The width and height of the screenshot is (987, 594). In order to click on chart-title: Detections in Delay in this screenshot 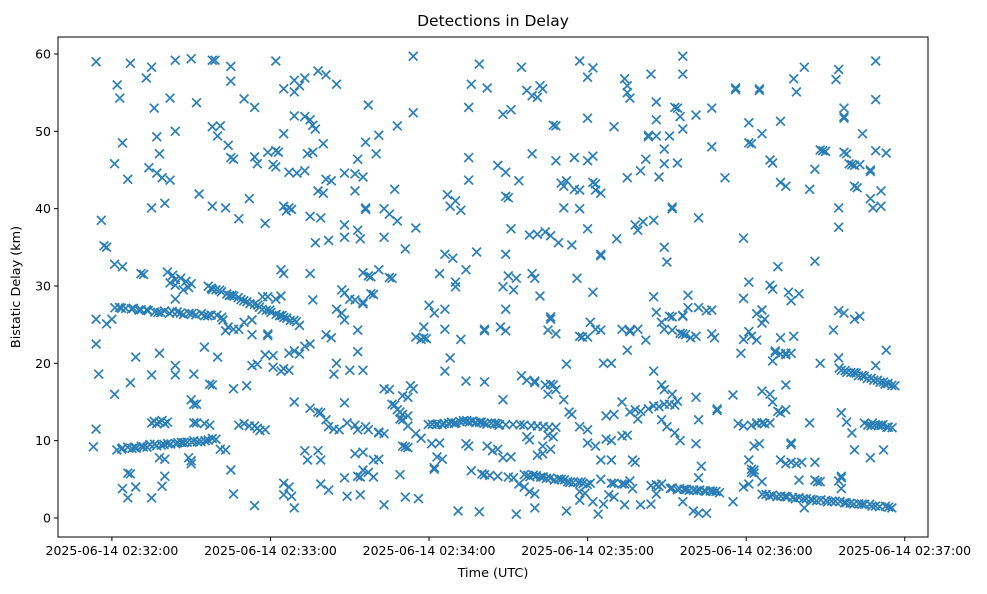, I will do `click(493, 21)`.